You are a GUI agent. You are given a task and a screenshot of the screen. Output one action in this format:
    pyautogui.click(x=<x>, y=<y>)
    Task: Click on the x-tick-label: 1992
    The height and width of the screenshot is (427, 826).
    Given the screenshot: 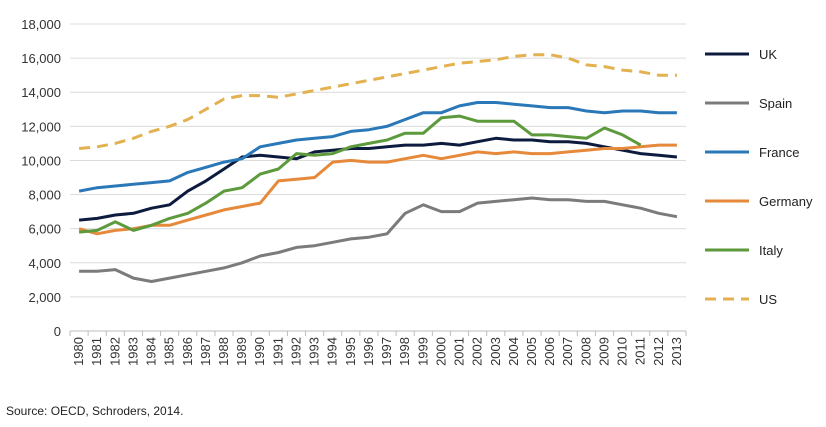 What is the action you would take?
    pyautogui.click(x=295, y=351)
    